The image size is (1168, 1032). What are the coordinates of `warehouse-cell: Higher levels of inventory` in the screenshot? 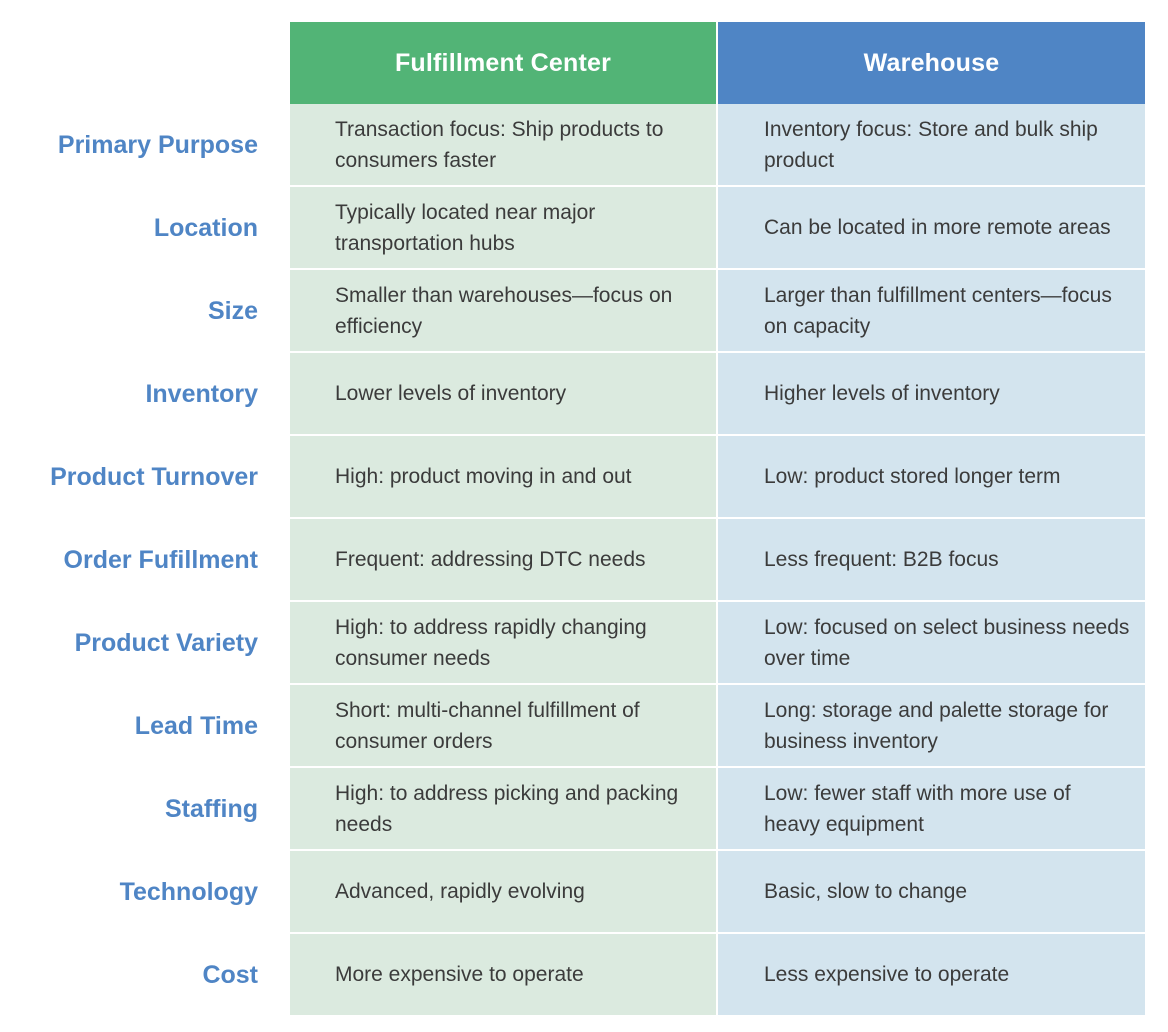 It's located at (931, 393).